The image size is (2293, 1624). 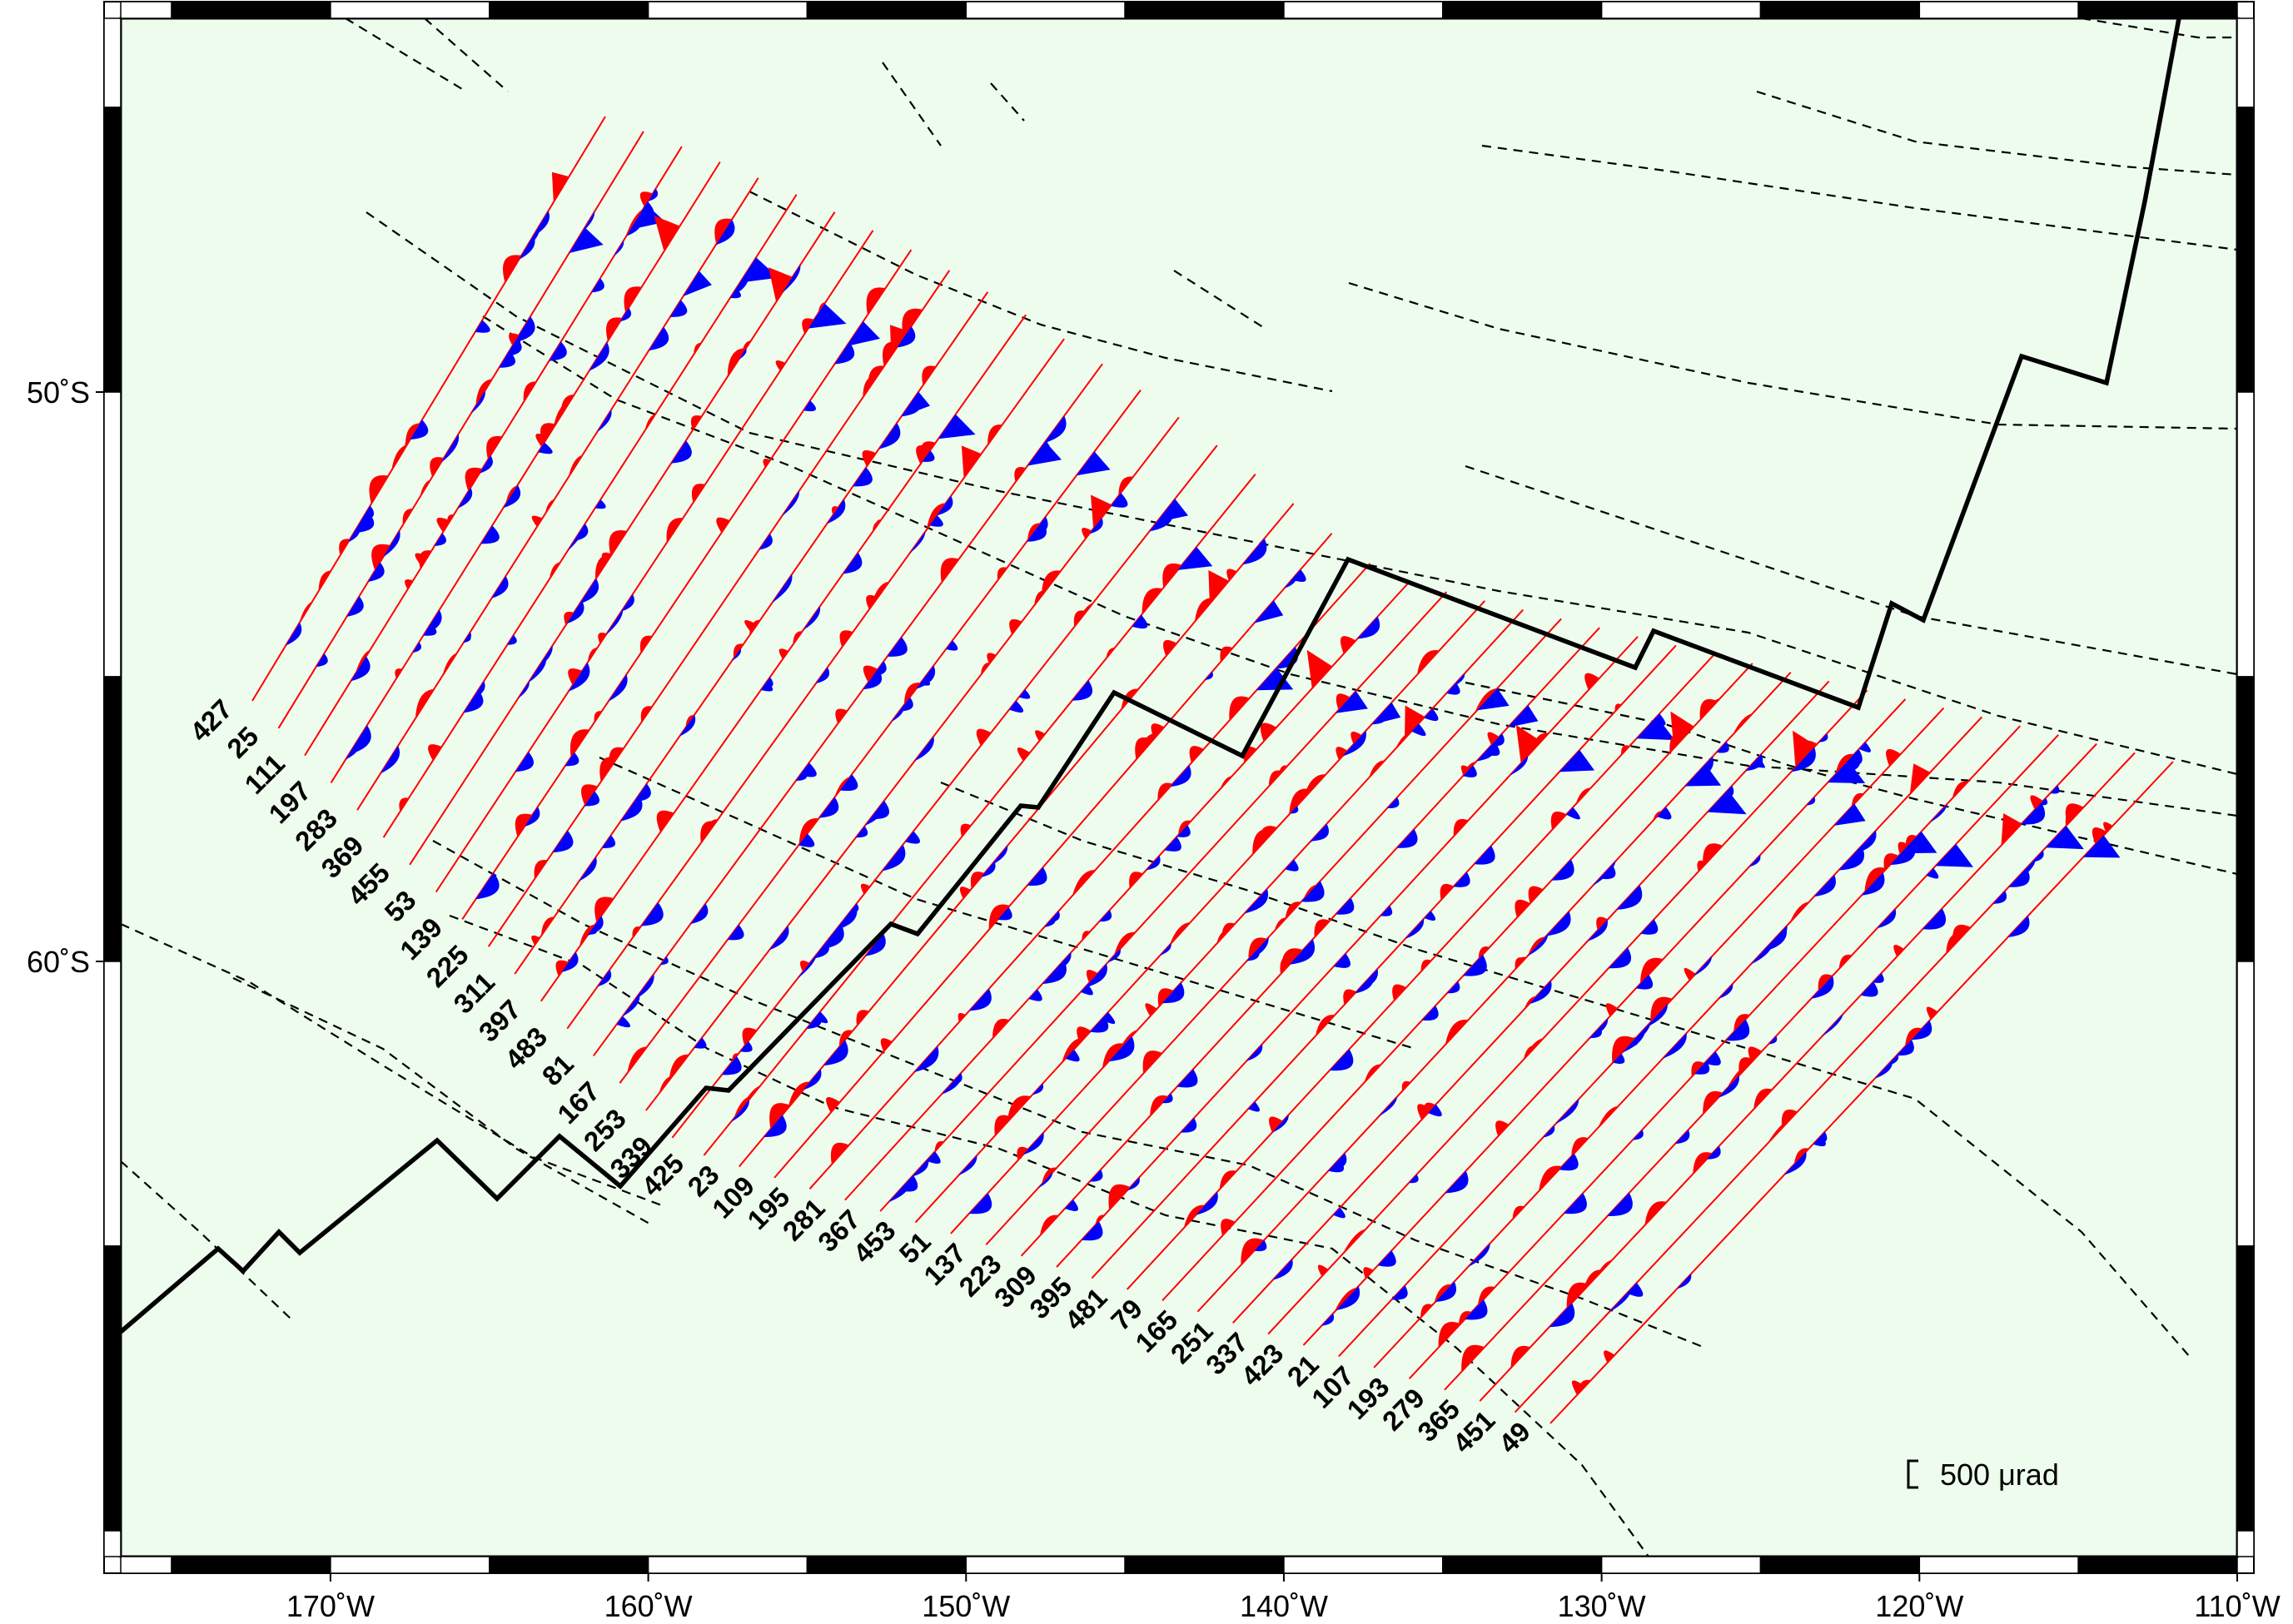 I want to click on y-tick-label: 60˚S, so click(x=59, y=962).